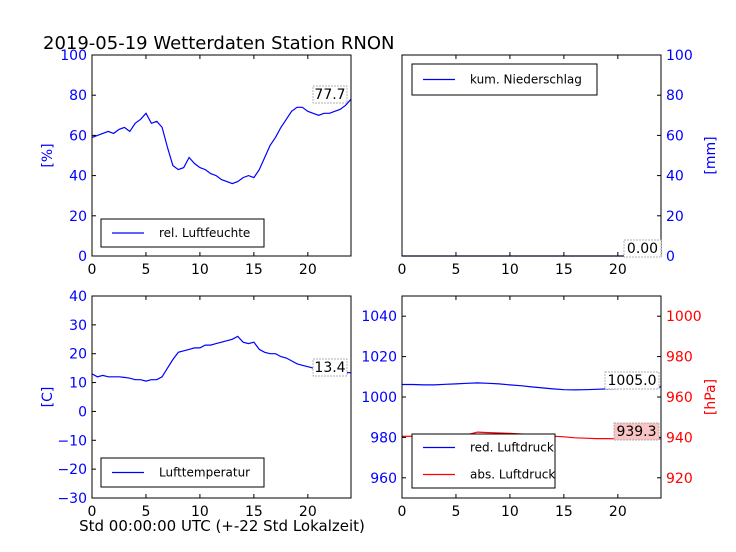 The width and height of the screenshot is (736, 552). I want to click on legend-label-precipitation-0: kum. Niederschlag, so click(526, 80).